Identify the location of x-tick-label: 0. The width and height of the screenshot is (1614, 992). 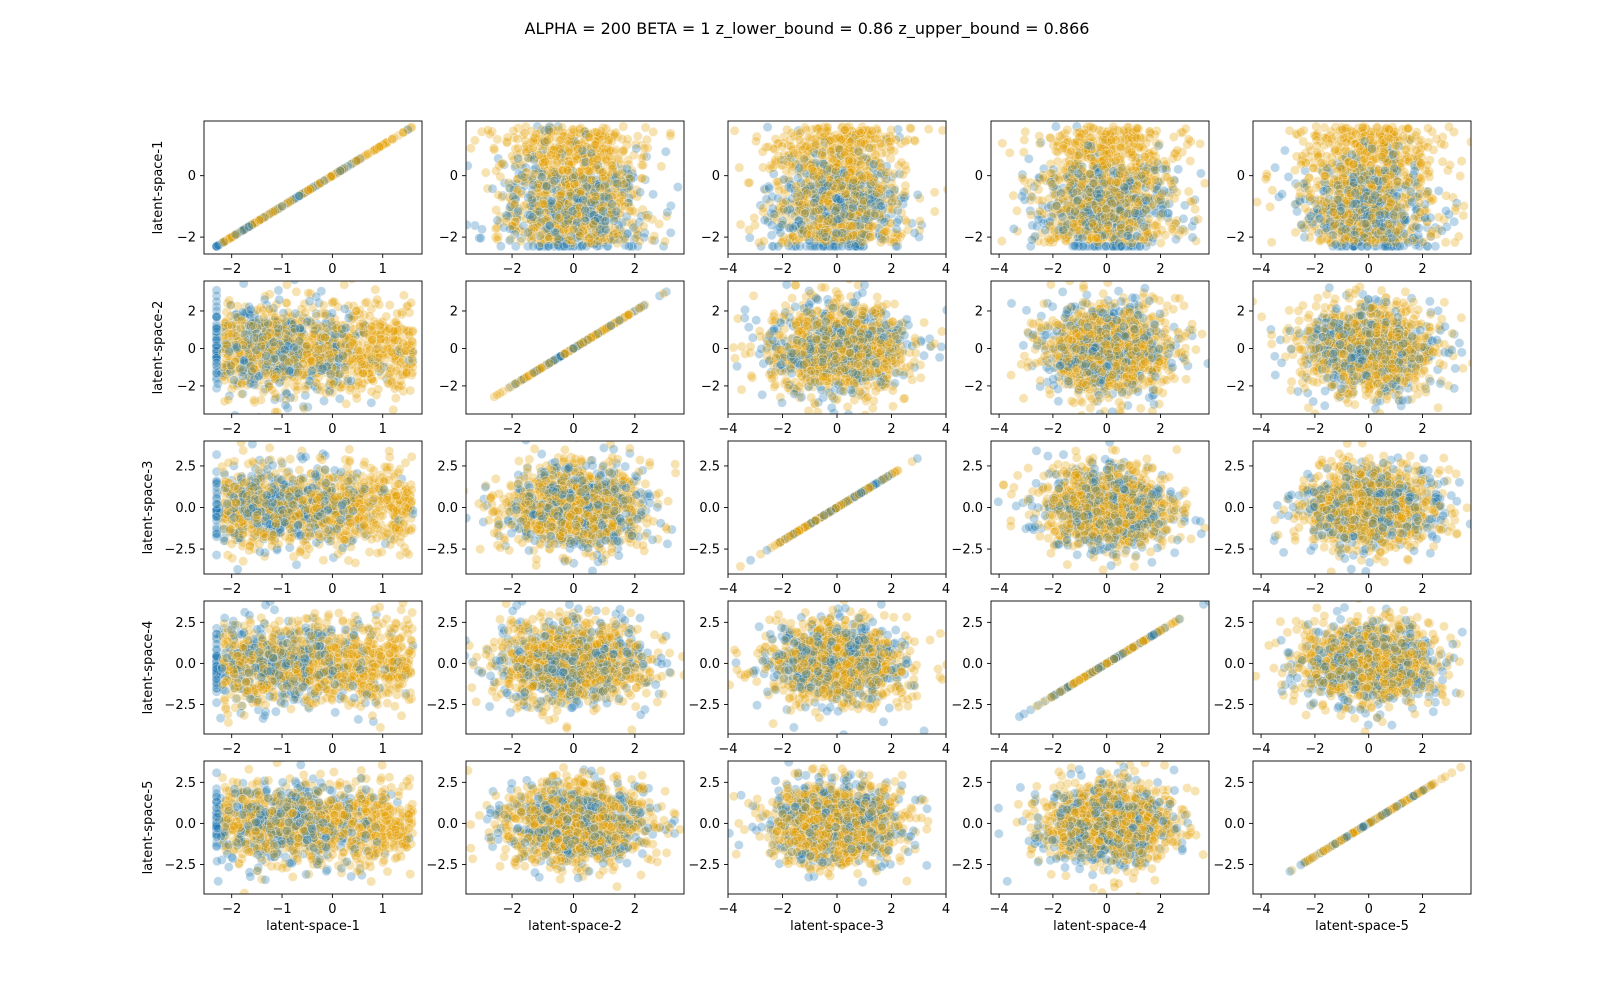
(1107, 269).